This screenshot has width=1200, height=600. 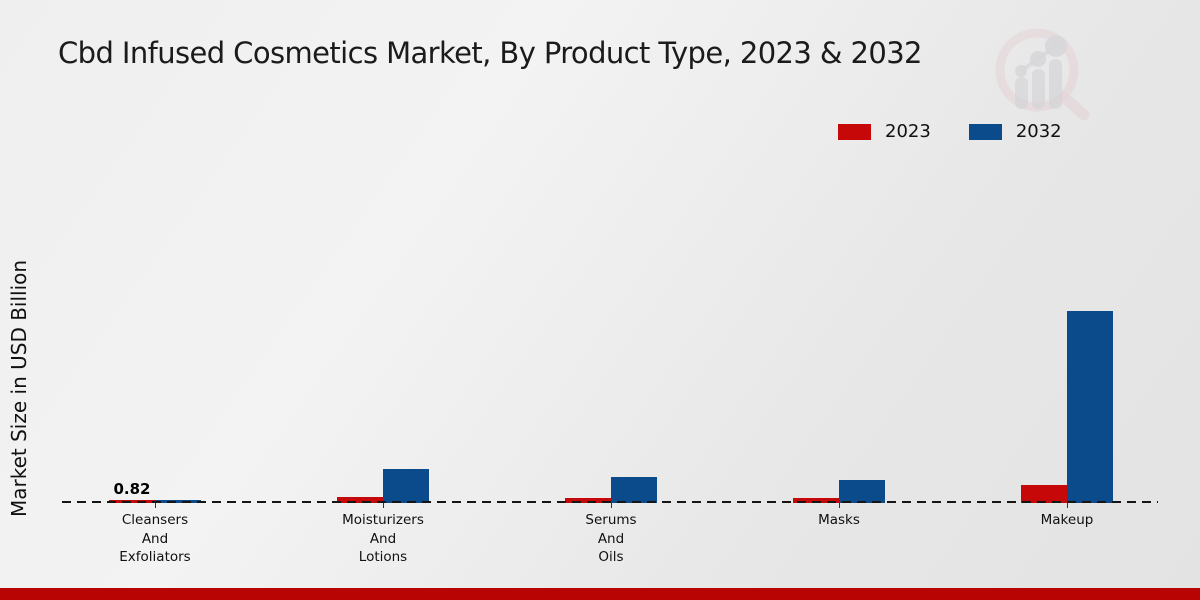 What do you see at coordinates (1067, 520) in the screenshot?
I see `category-label: Makeup` at bounding box center [1067, 520].